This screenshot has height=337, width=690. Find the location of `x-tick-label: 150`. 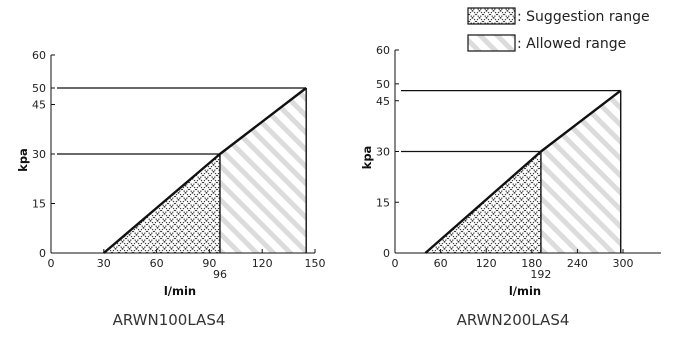

x-tick-label: 150 is located at coordinates (315, 263).